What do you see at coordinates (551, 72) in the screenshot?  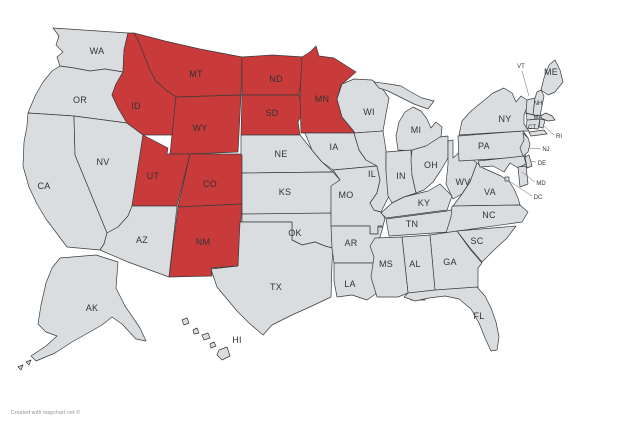 I see `state-label-me: ME` at bounding box center [551, 72].